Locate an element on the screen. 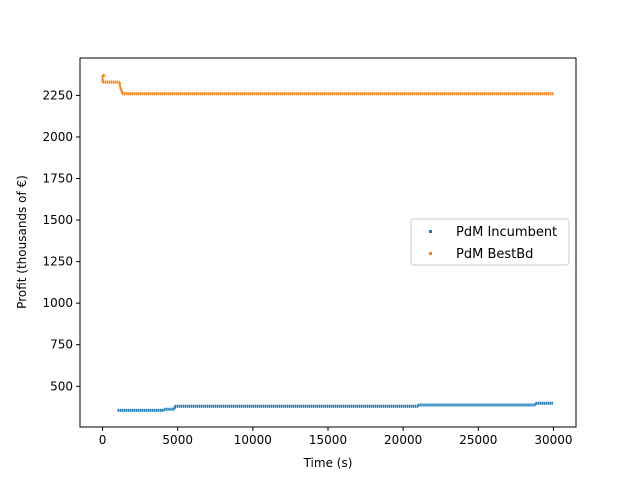 The width and height of the screenshot is (640, 480). legend-marker-incumbent is located at coordinates (430, 231).